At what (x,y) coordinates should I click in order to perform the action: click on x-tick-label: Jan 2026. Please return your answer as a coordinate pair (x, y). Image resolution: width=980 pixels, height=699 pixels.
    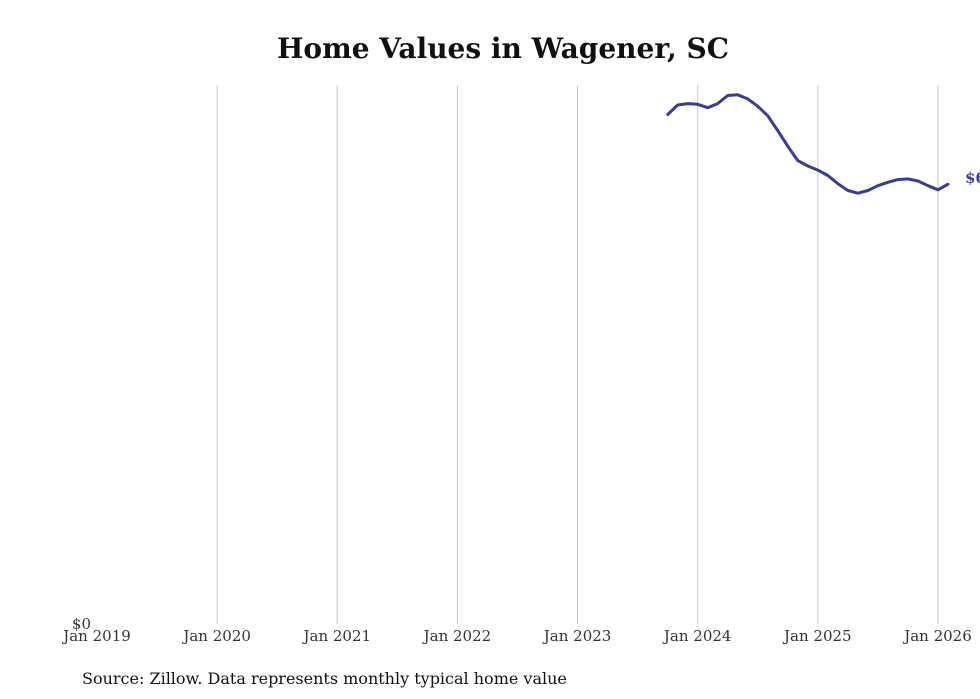
    Looking at the image, I should click on (937, 636).